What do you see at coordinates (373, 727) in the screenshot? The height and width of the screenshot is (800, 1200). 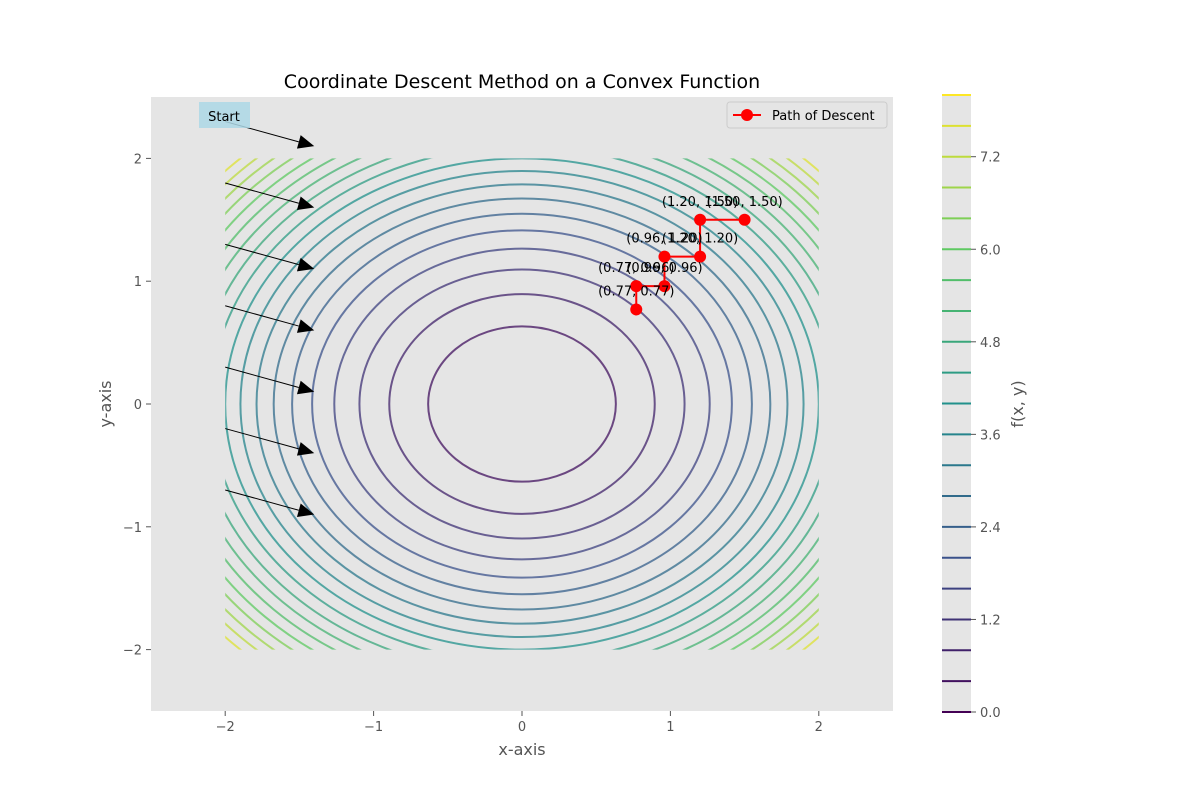 I see `x-tick-label: −1` at bounding box center [373, 727].